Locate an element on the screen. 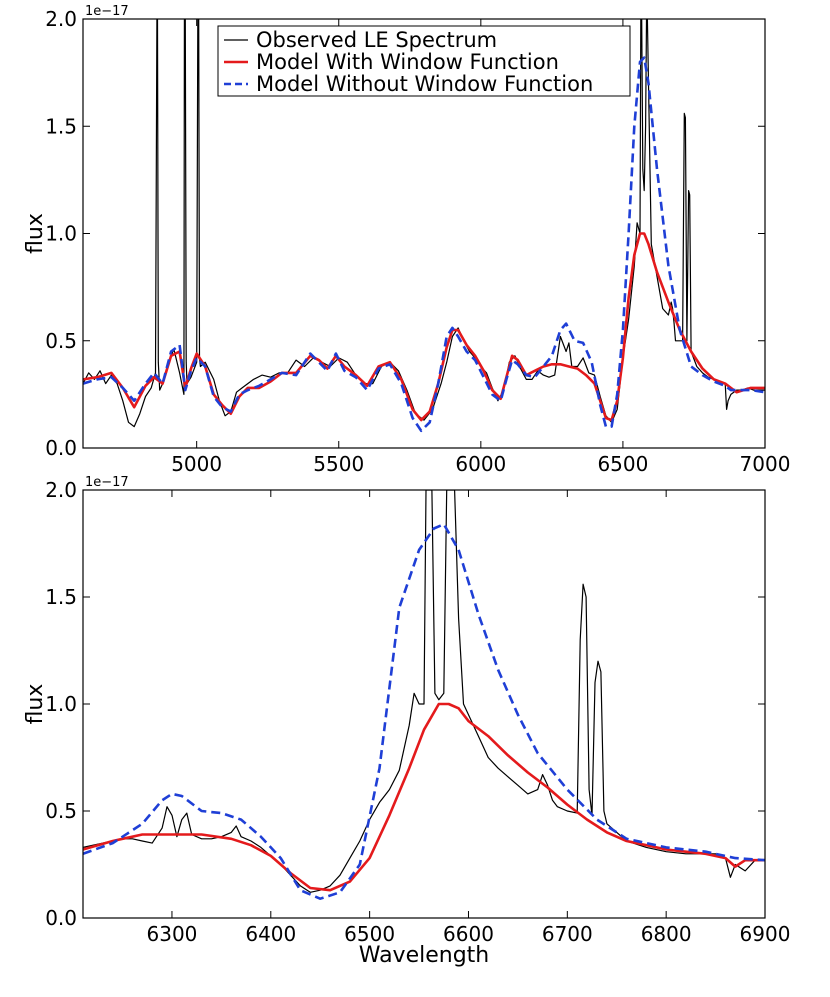  x-tick-label: 6400 is located at coordinates (270, 934).